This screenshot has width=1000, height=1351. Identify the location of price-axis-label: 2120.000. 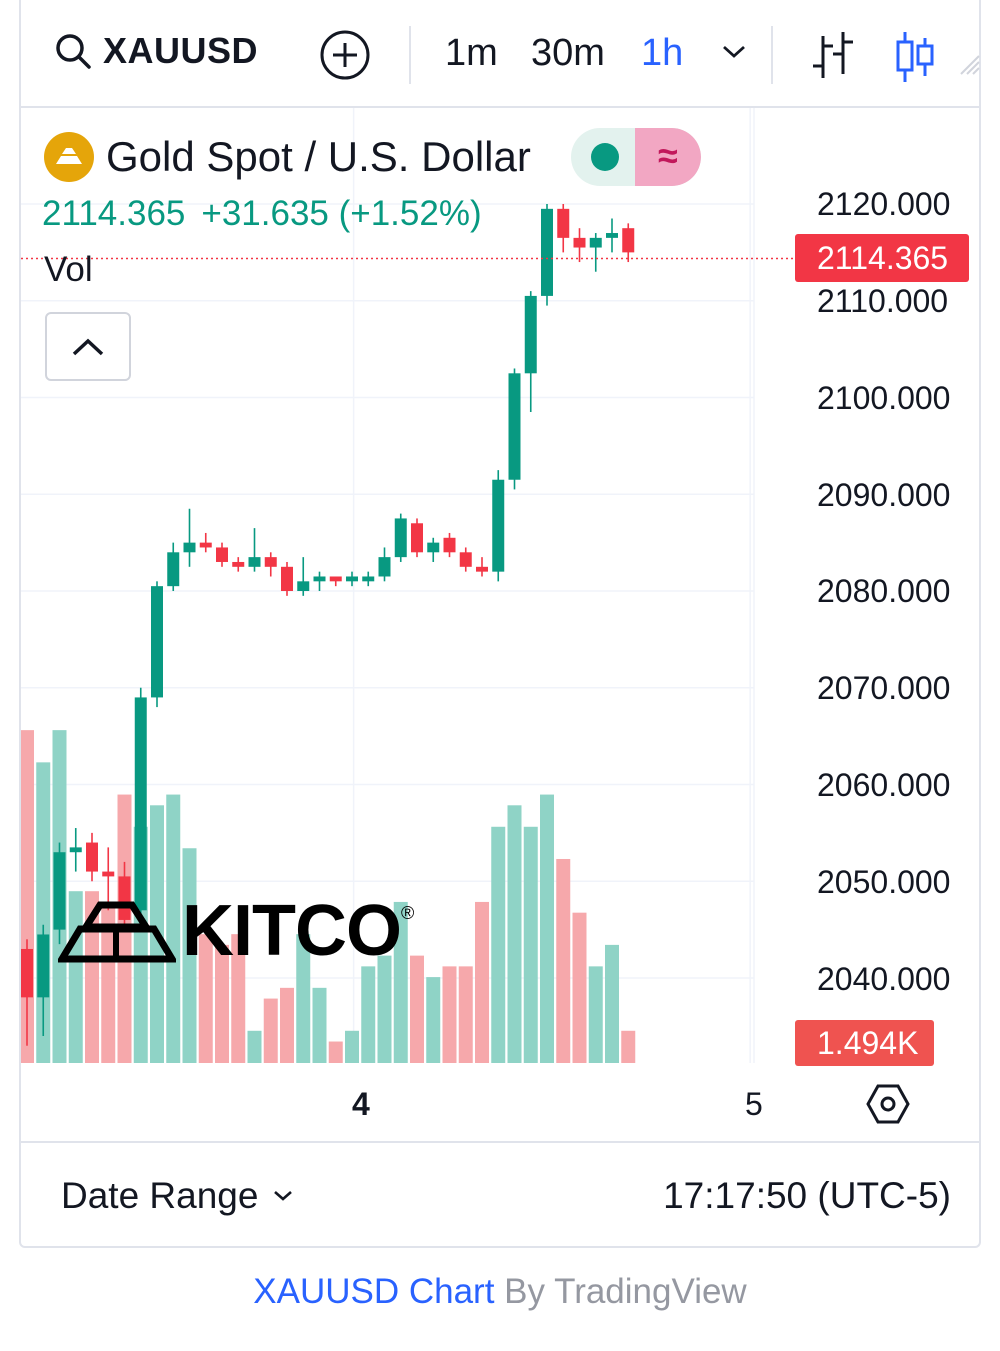
(884, 204).